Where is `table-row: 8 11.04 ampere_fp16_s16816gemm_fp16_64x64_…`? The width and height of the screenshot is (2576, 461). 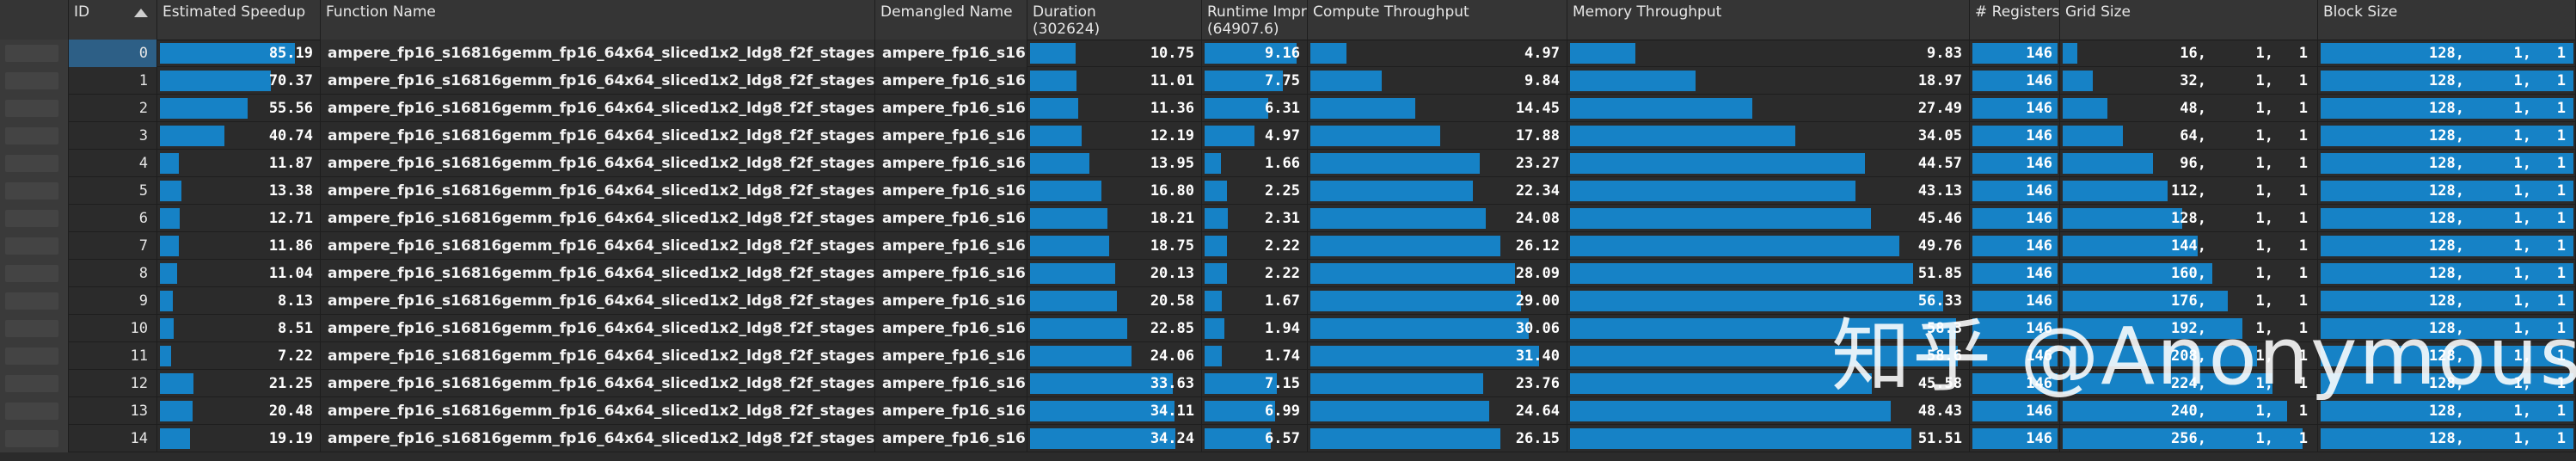
table-row: 8 11.04 ampere_fp16_s16816gemm_fp16_64x64_… is located at coordinates (1288, 273).